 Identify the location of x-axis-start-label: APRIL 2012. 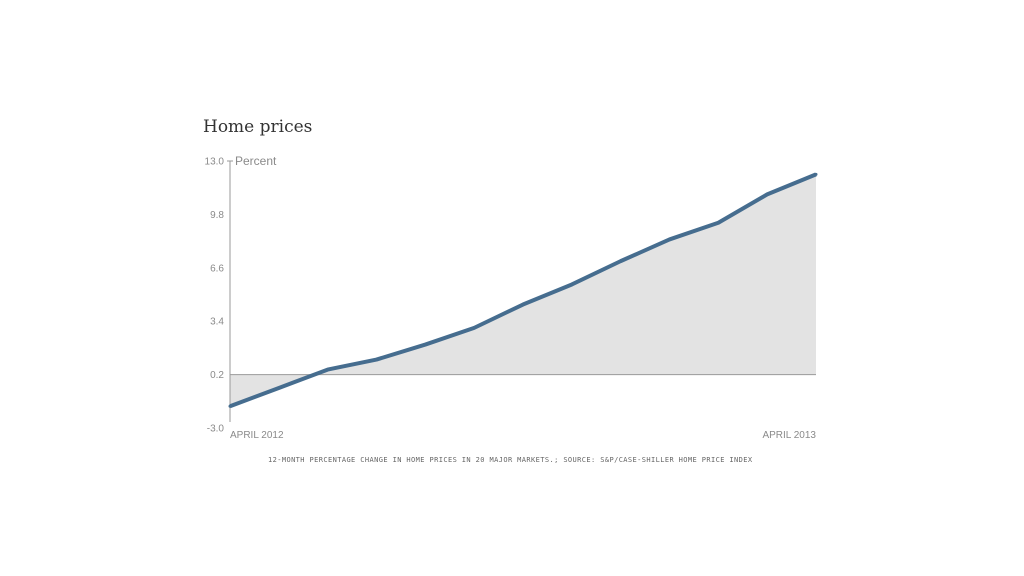
(257, 435).